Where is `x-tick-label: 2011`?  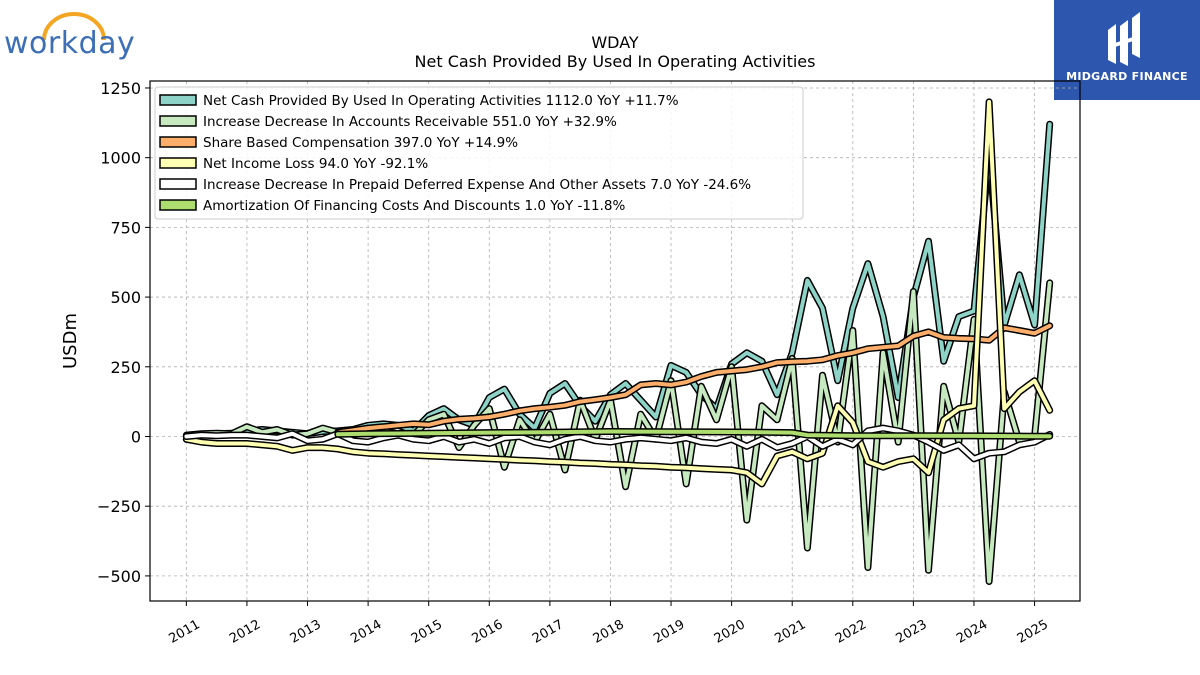 x-tick-label: 2011 is located at coordinates (185, 632).